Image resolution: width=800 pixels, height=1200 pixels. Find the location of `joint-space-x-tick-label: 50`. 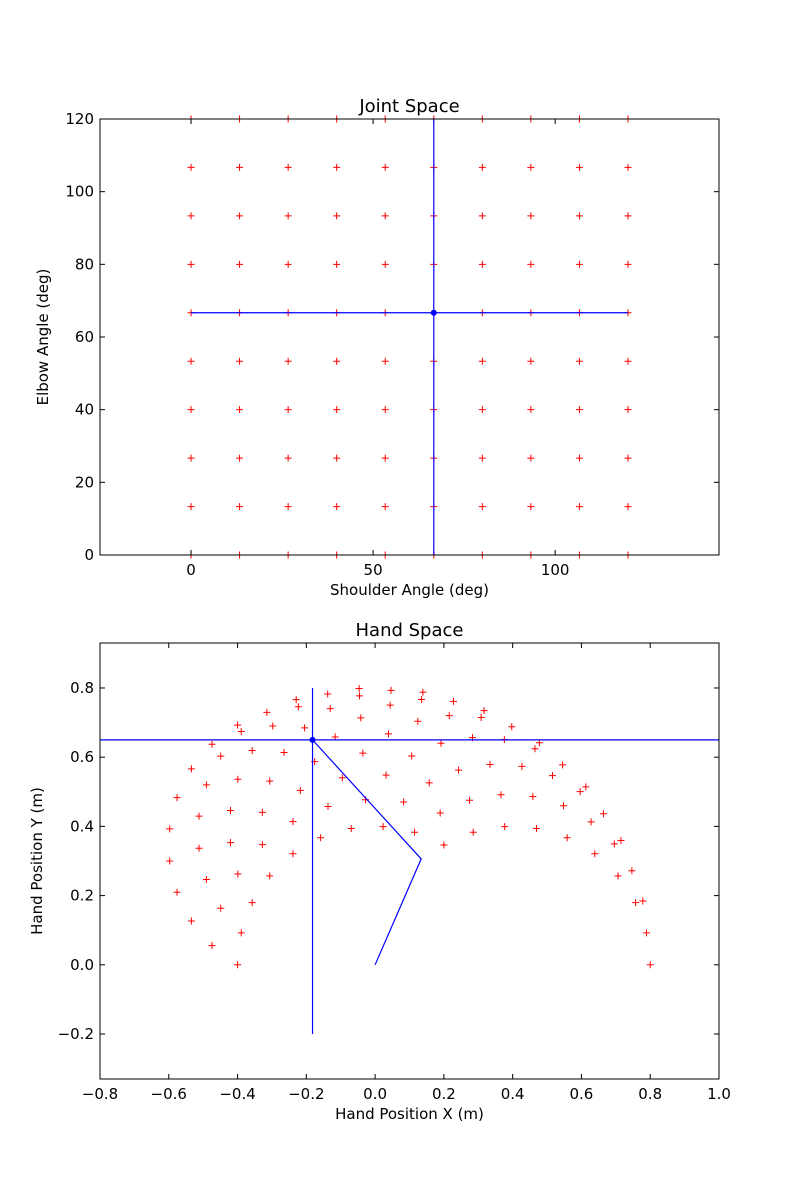

joint-space-x-tick-label: 50 is located at coordinates (373, 570).